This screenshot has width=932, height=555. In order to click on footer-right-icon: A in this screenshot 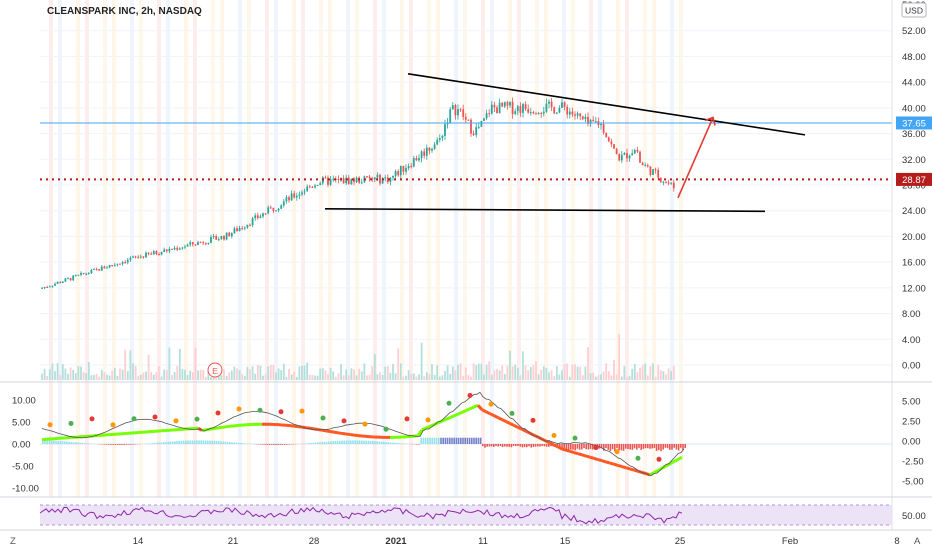, I will do `click(917, 541)`.